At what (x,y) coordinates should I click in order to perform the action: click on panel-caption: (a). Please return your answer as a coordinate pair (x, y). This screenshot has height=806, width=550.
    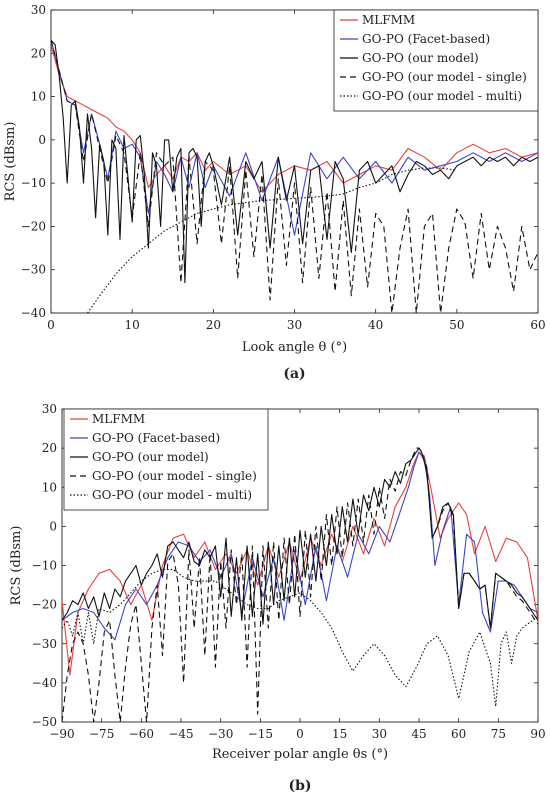
    Looking at the image, I should click on (294, 374).